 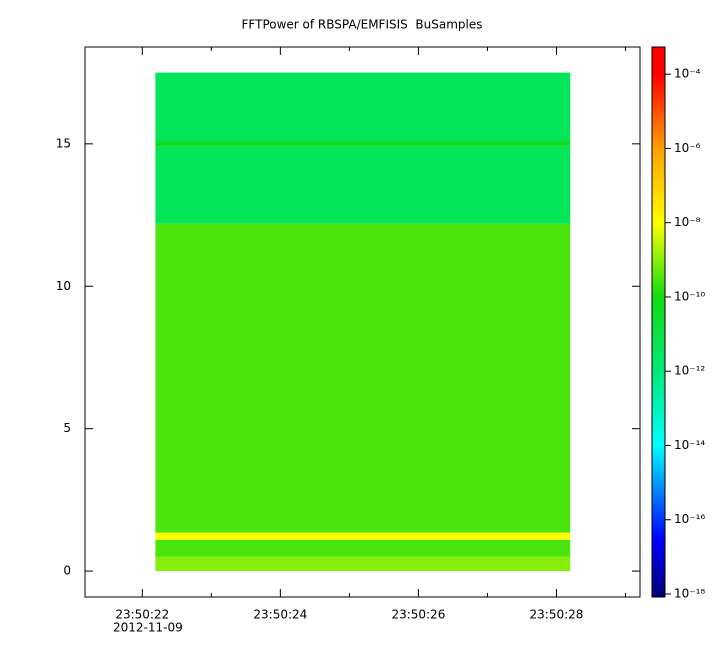 I want to click on colorbar-tick-label: 10⁻⁴, so click(x=687, y=74).